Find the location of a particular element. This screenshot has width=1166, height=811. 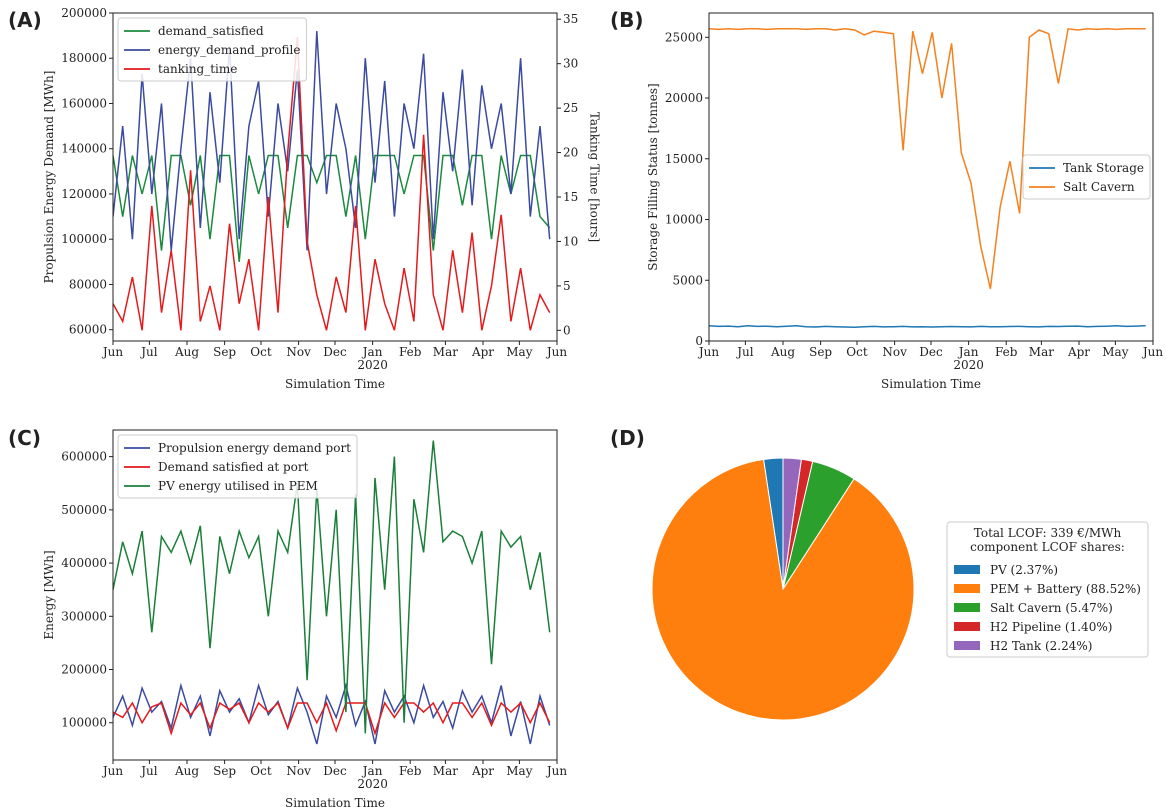

y2-tick-label: 5 is located at coordinates (567, 286).